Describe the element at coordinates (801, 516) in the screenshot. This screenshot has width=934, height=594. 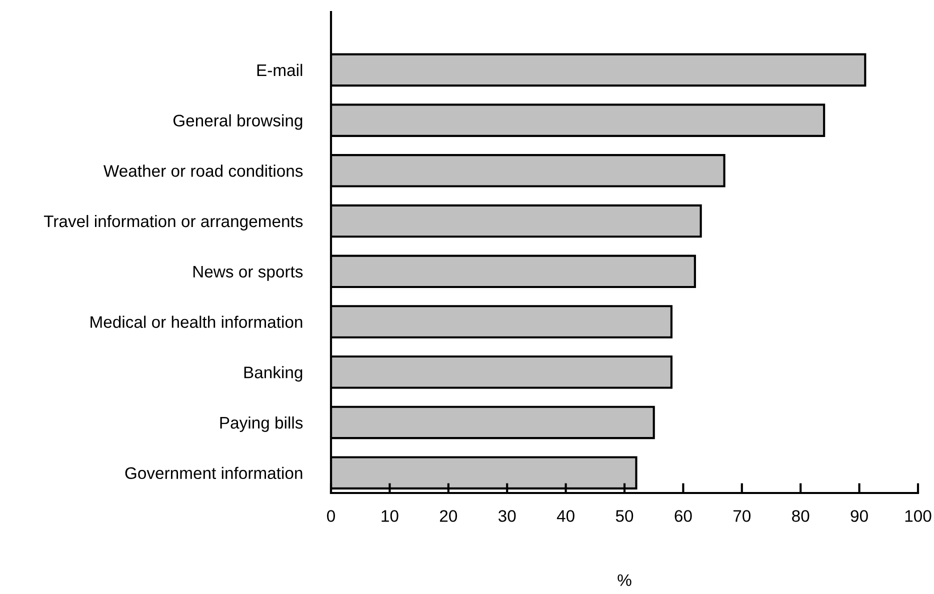
I see `x-tick-label: 80` at that location.